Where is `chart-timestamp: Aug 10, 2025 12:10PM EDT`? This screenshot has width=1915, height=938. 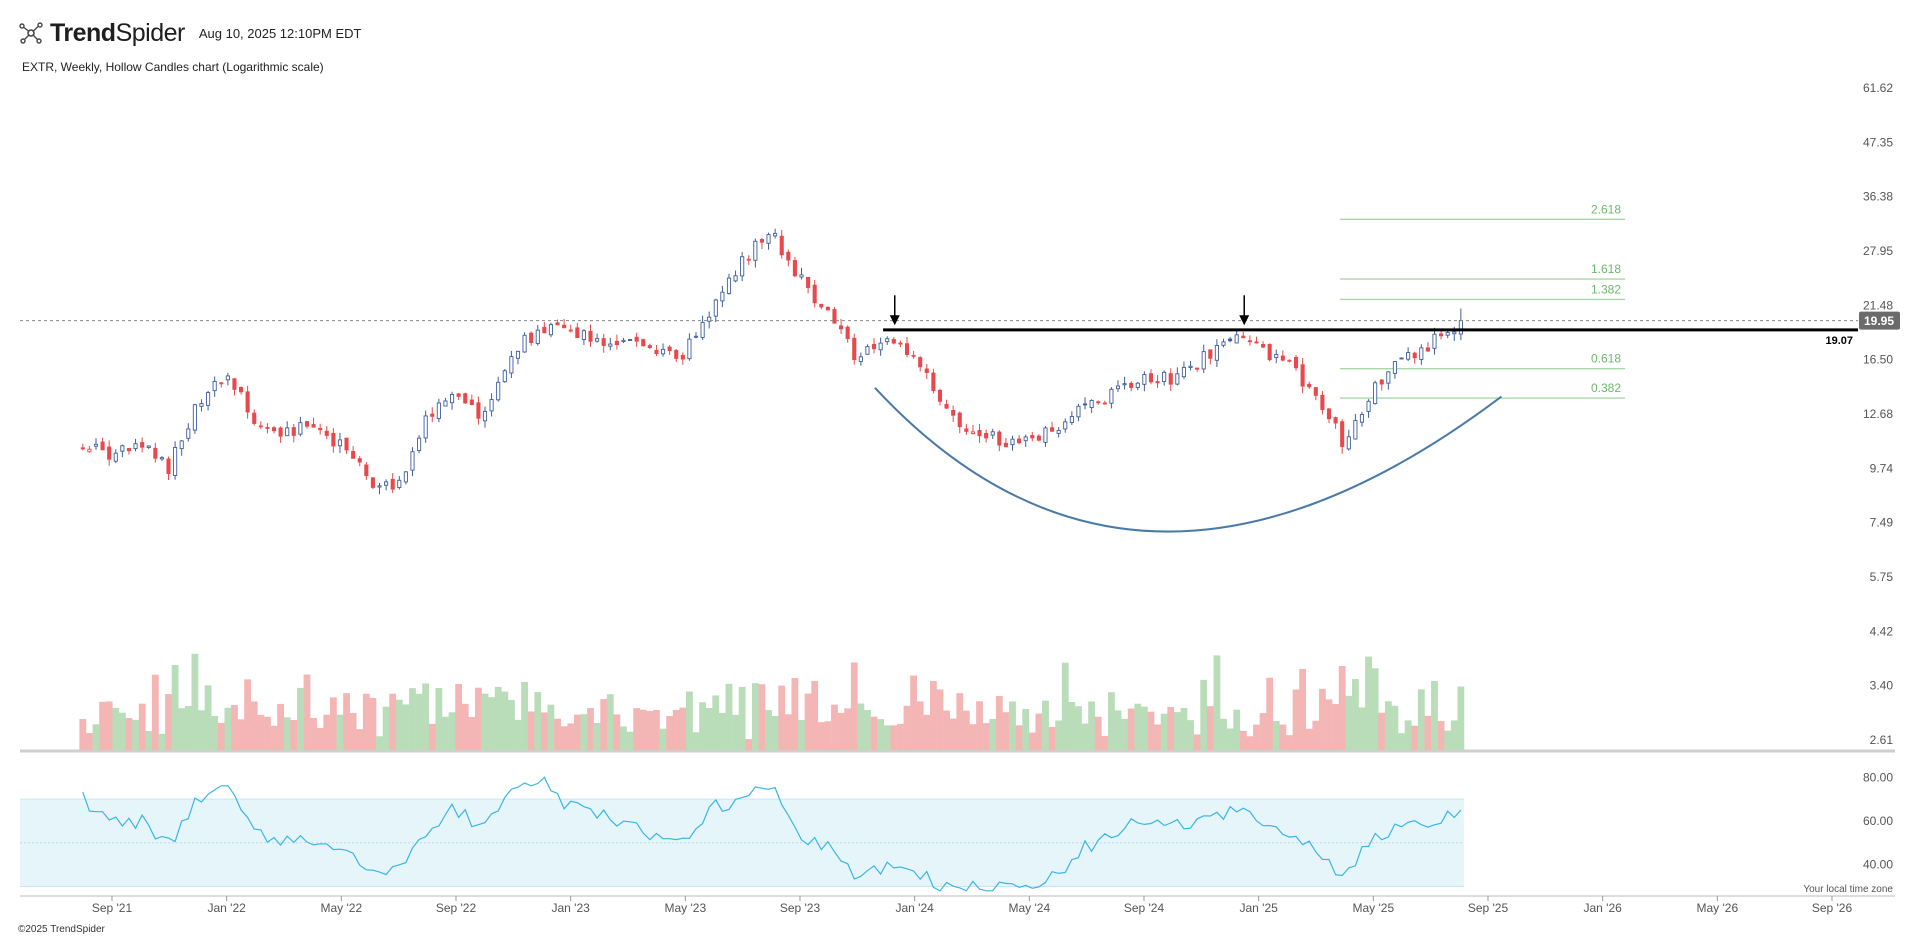 chart-timestamp: Aug 10, 2025 12:10PM EDT is located at coordinates (280, 33).